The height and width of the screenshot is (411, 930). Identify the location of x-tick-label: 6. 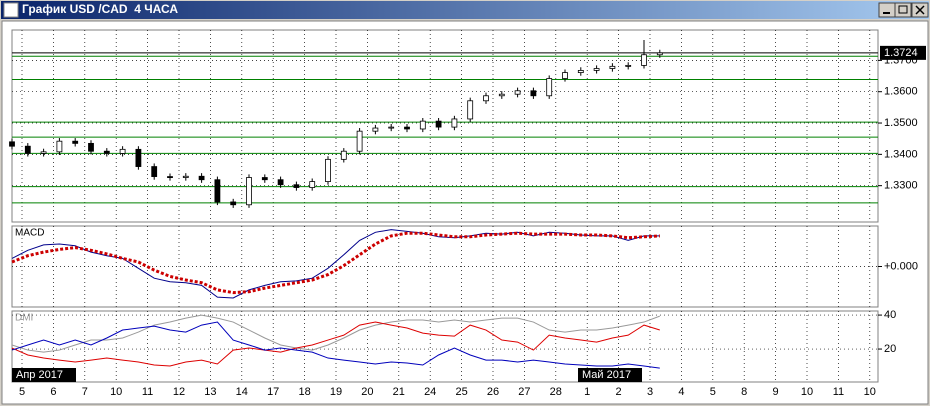
(53, 392).